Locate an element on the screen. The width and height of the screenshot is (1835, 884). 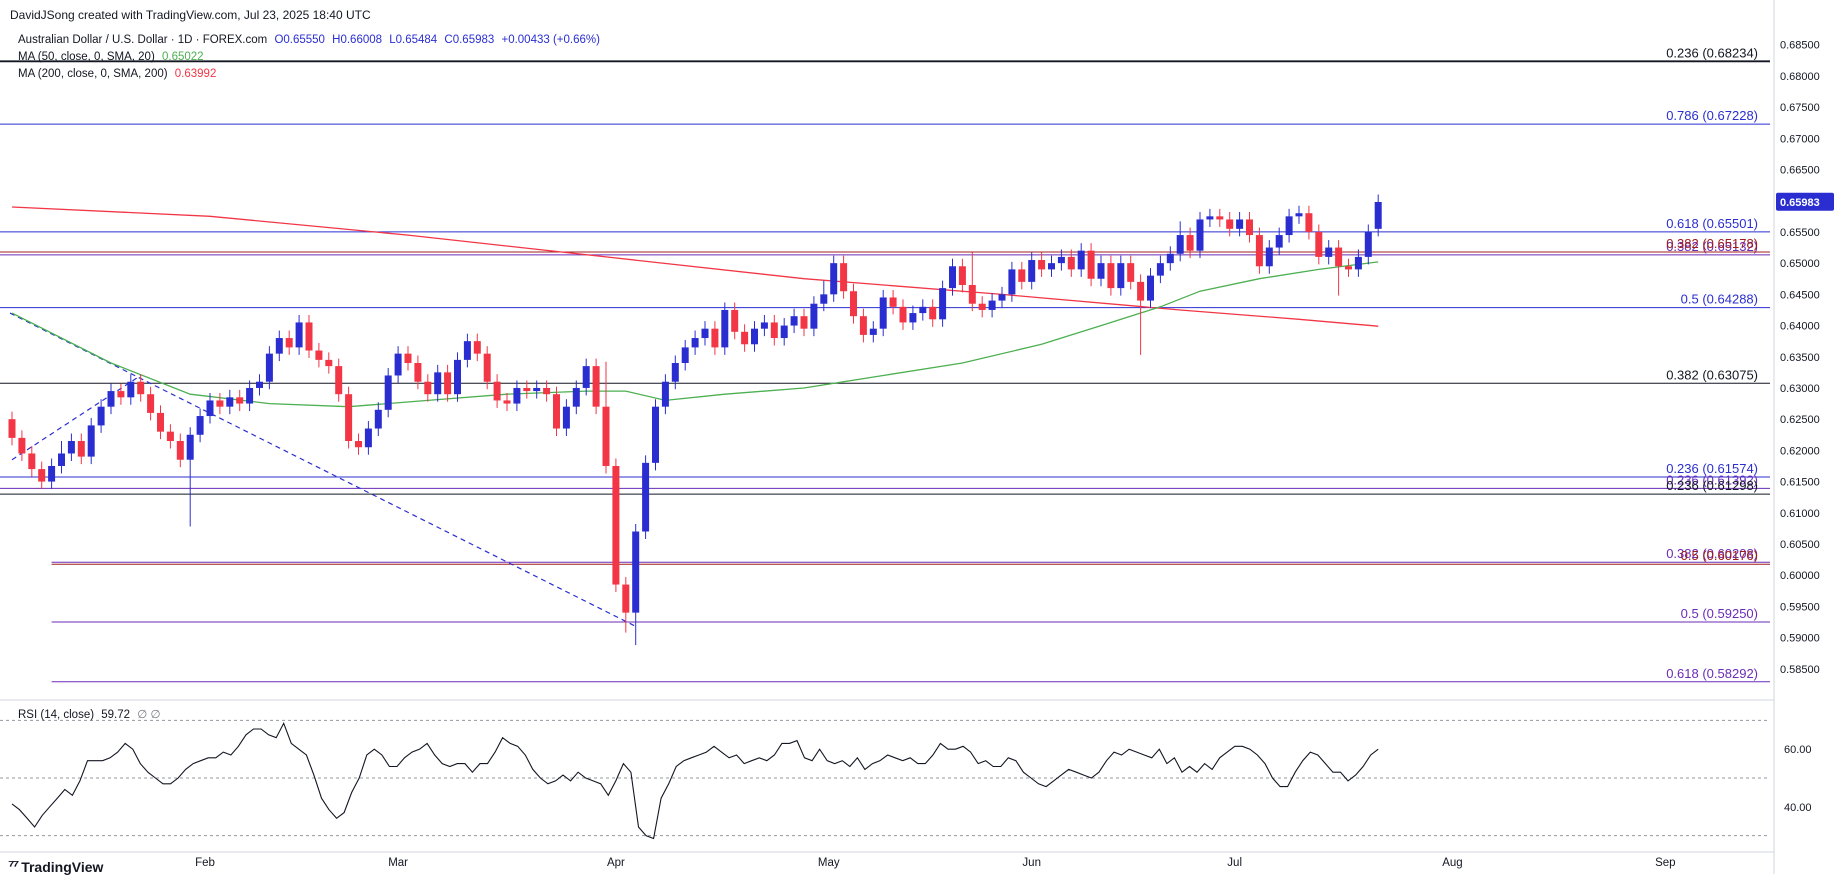
rsi-line is located at coordinates (695, 780).